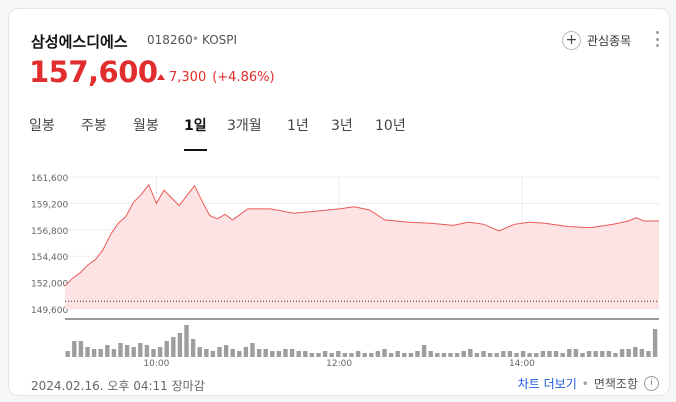 The width and height of the screenshot is (676, 402). Describe the element at coordinates (161, 77) in the screenshot. I see `up-arrow-icon` at that location.